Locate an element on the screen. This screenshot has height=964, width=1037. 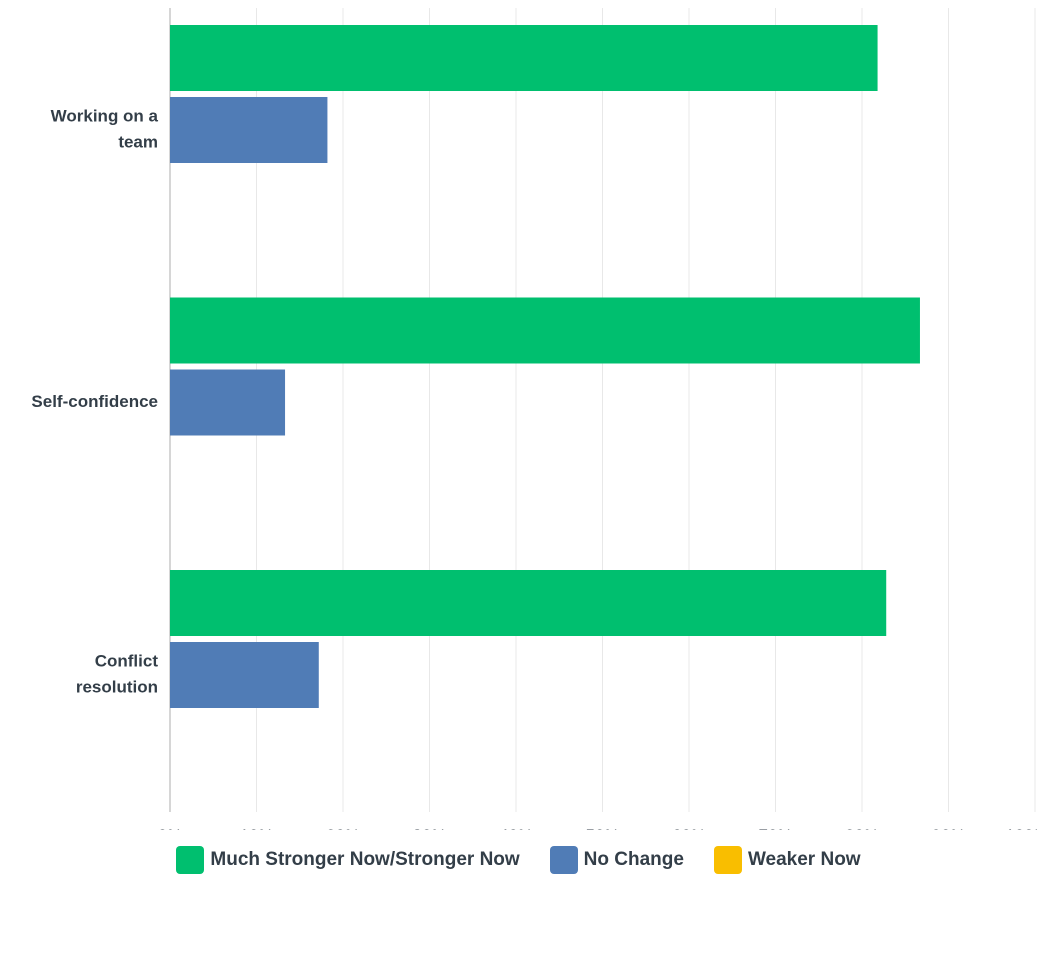
x-tick-labels: 0% 10% 20% 30% 40% 50% 60% 70% 80% 90% 100% is located at coordinates (597, 828).